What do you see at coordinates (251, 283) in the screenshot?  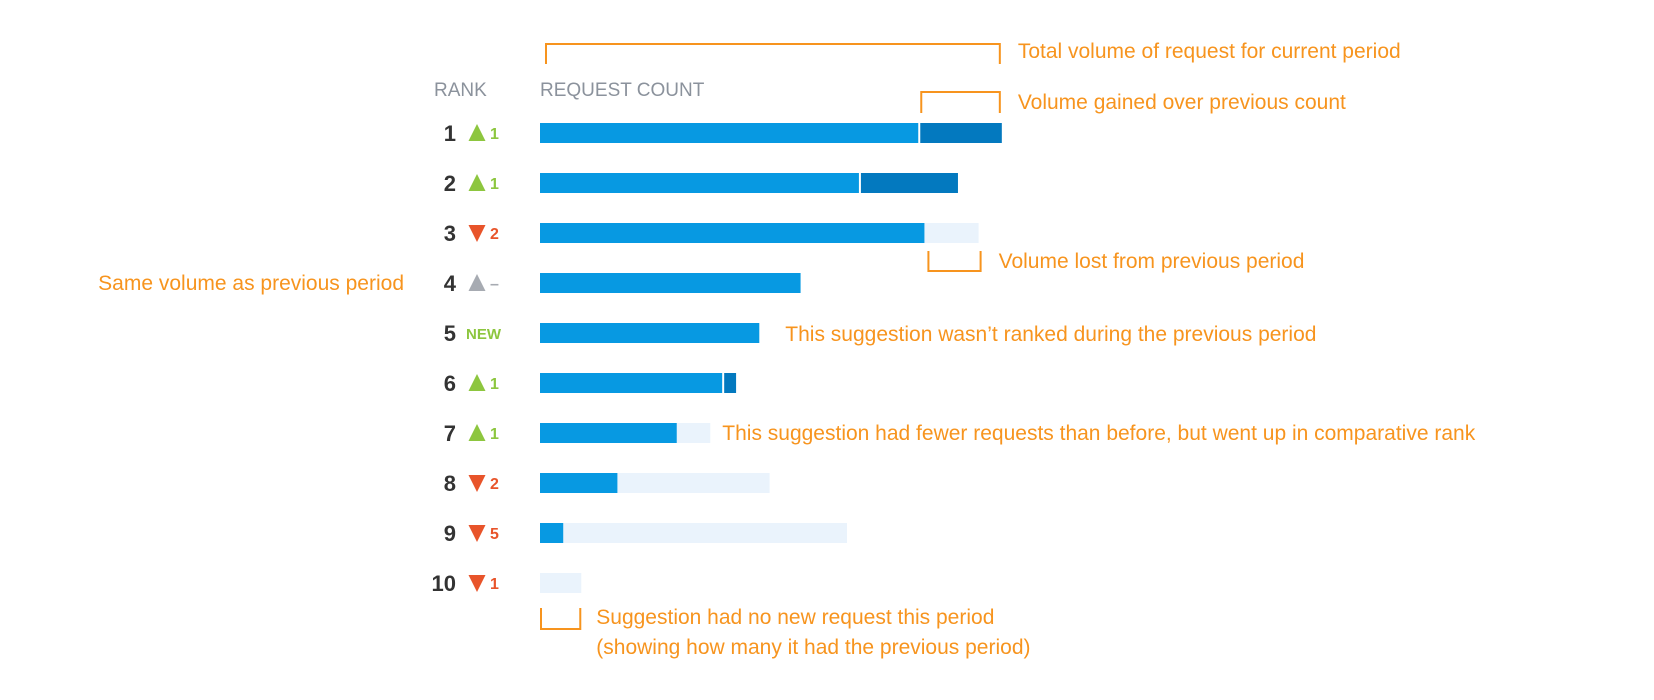 I see `annotation-same-volume: Same volume as previous period` at bounding box center [251, 283].